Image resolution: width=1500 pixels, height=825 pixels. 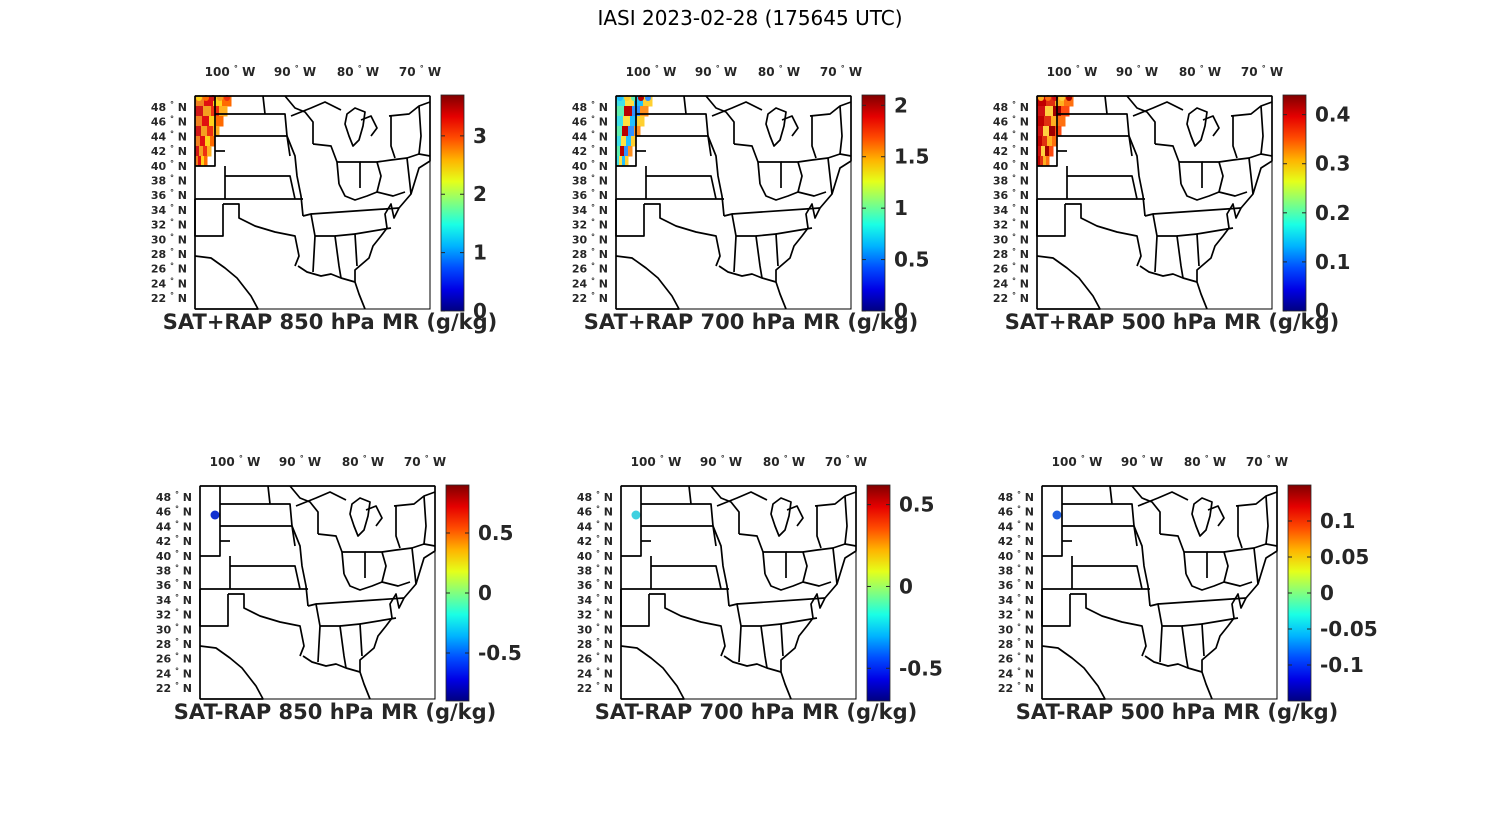 What do you see at coordinates (916, 505) in the screenshot?
I see `colorbar-tick-label: 0.5` at bounding box center [916, 505].